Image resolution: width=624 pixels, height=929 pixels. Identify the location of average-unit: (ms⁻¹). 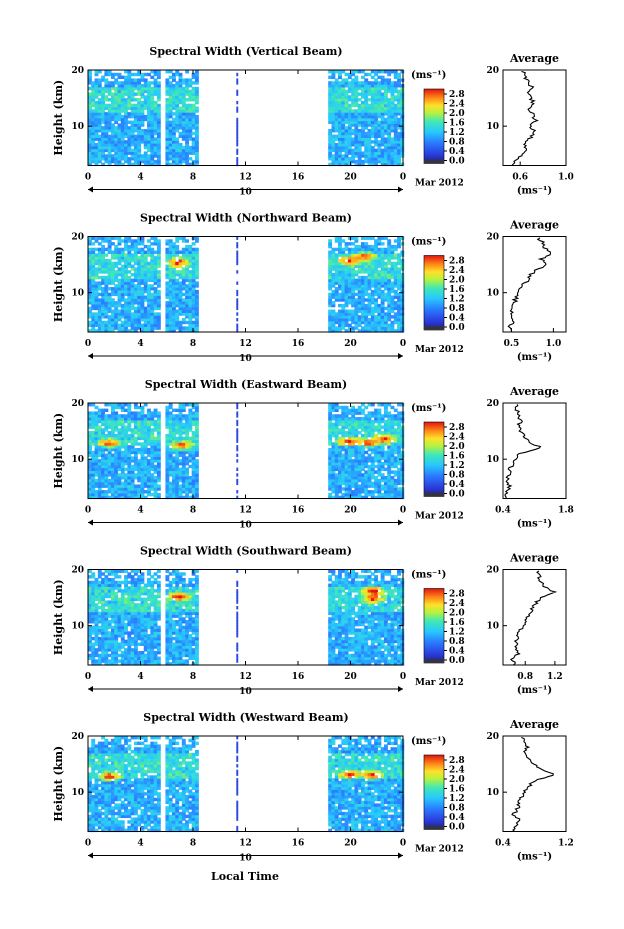
(534, 191).